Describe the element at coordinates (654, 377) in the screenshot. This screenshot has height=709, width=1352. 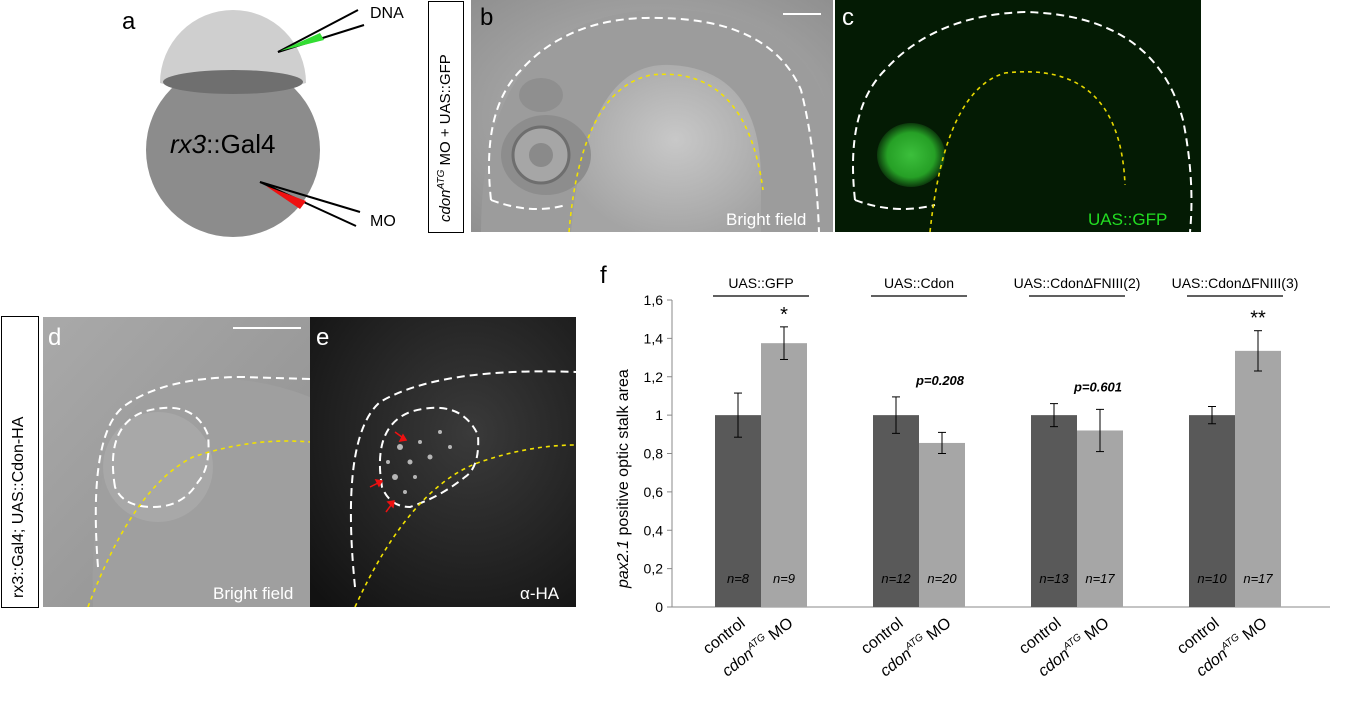
I see `chart-y-tick-label: 1,2` at that location.